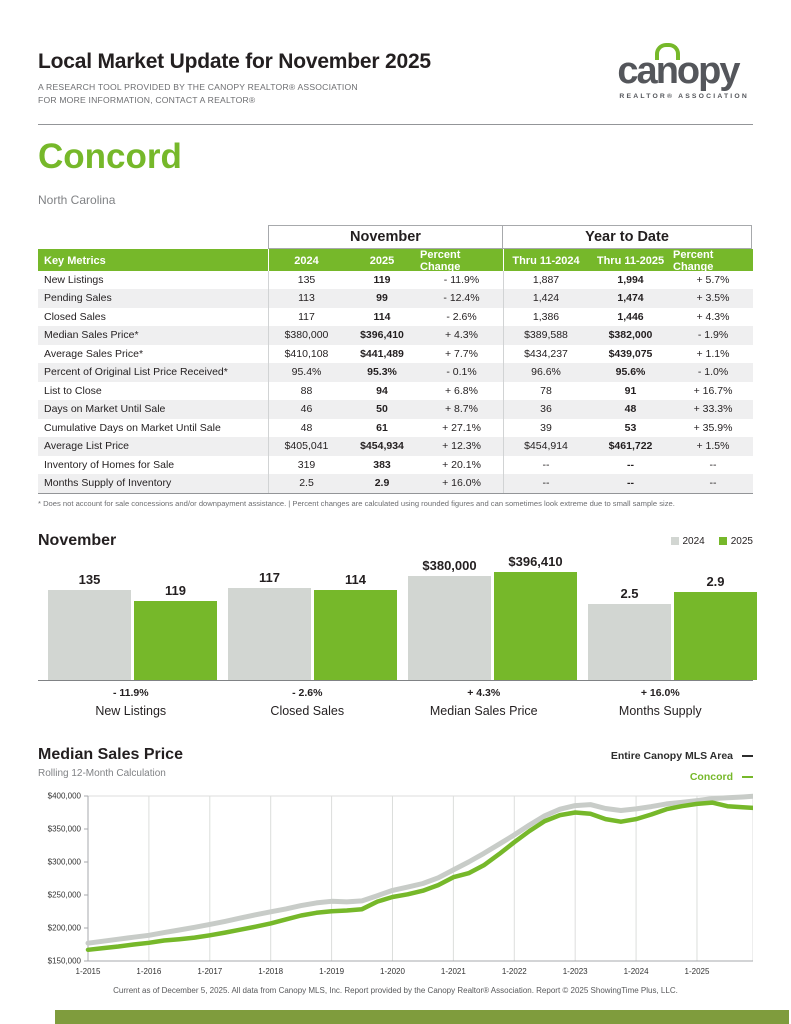 This screenshot has width=791, height=1024. I want to click on bar-group-label: - 11.9% New Listings, so click(131, 702).